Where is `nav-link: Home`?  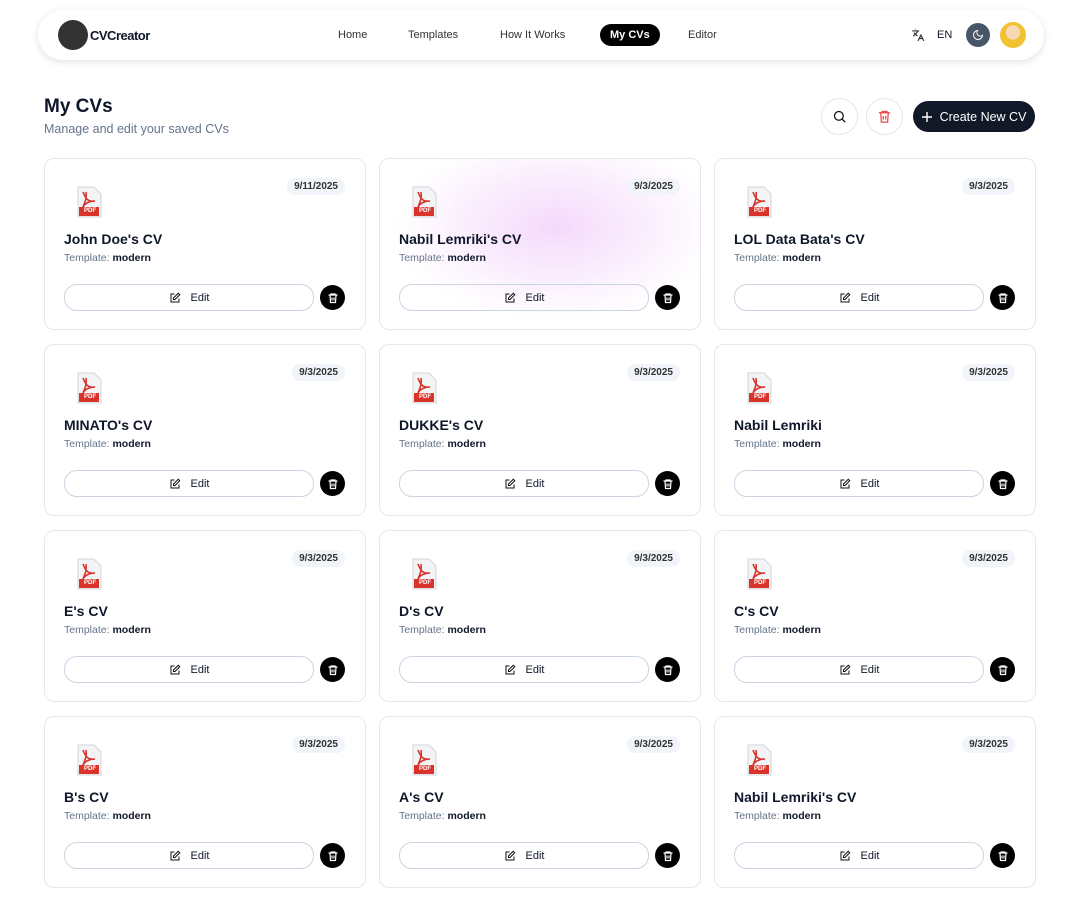
nav-link: Home is located at coordinates (353, 35).